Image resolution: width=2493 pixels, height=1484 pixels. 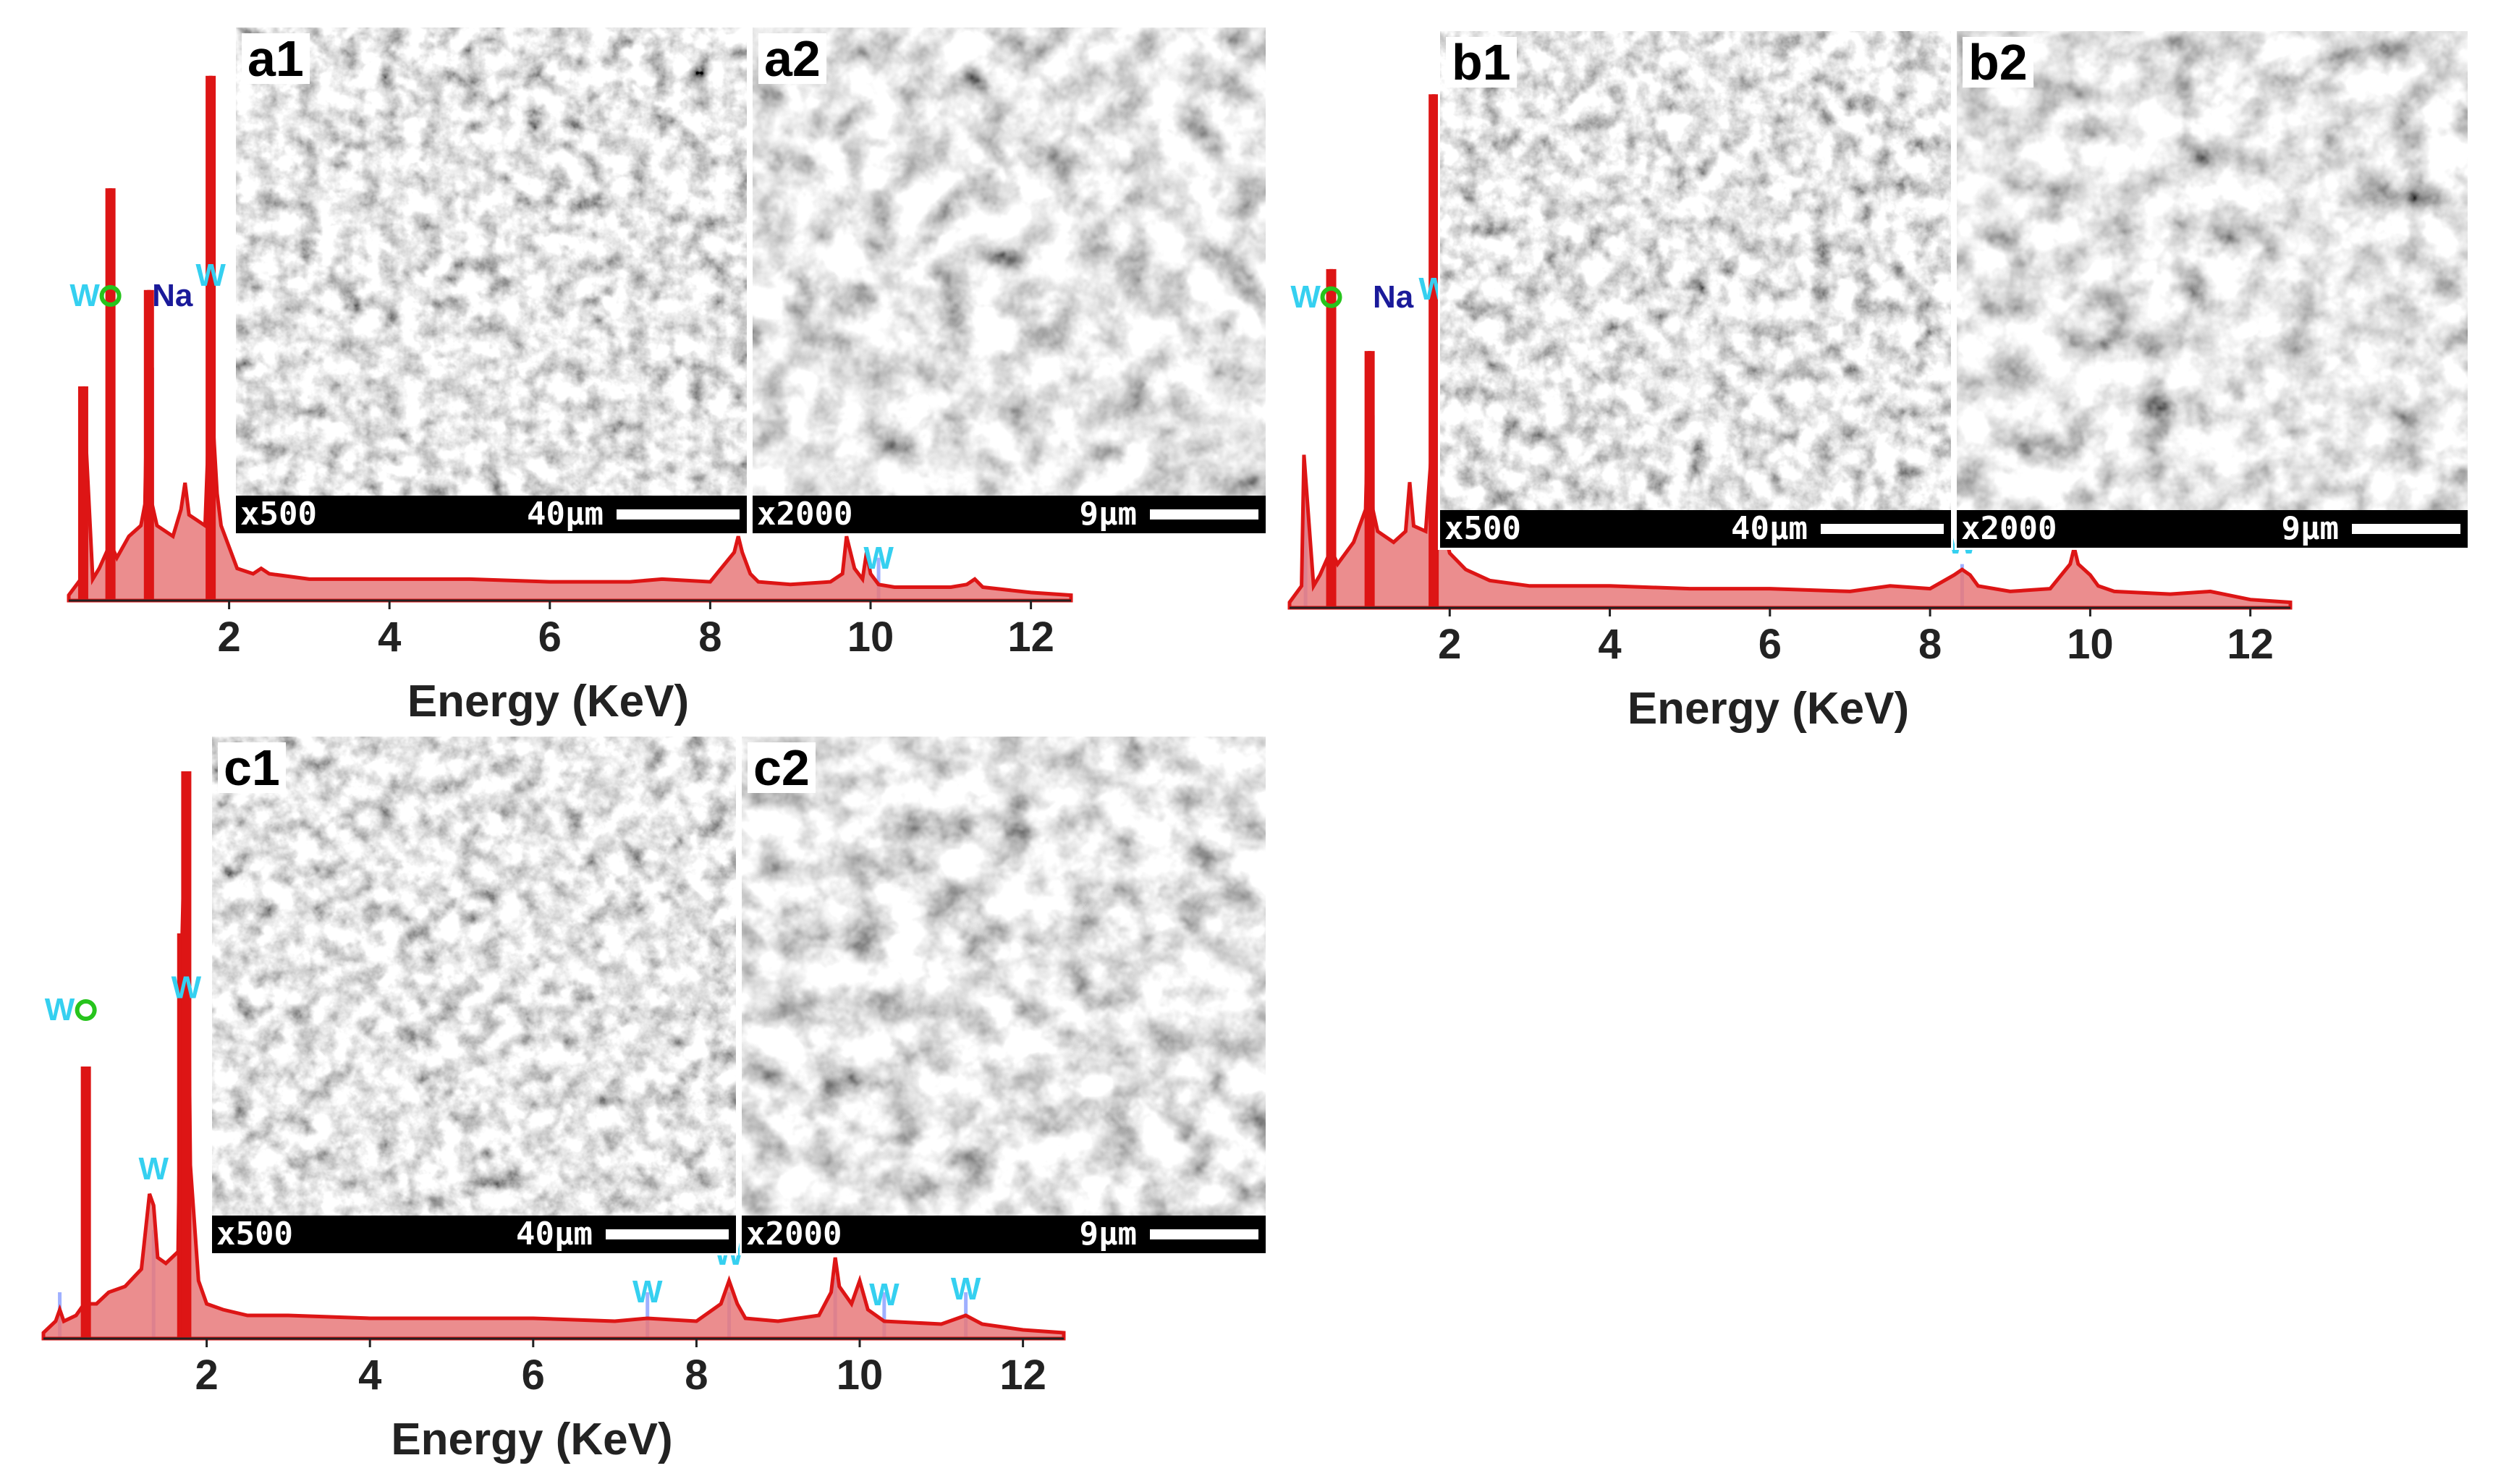 I want to click on sem-image-b1: b1 x500 40µm, so click(x=1695, y=289).